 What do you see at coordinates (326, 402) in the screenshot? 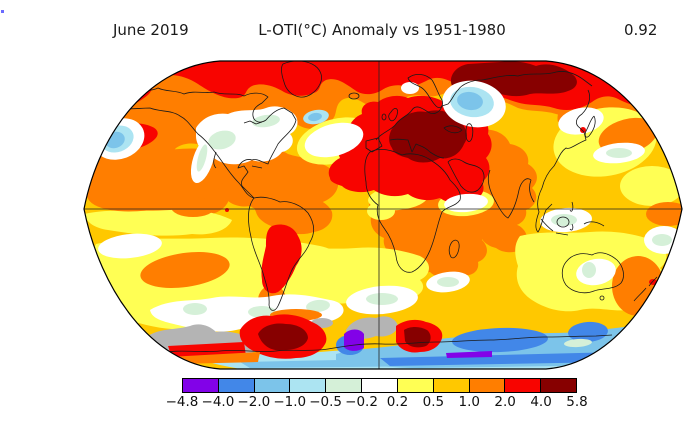
I see `colorbar-tick-−0.5: −0.5` at bounding box center [326, 402].